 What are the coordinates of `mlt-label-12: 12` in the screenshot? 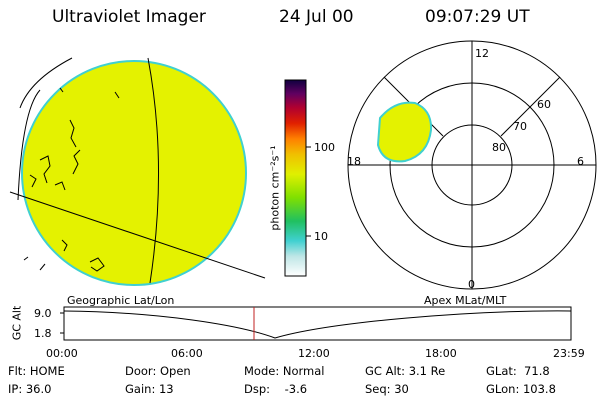 It's located at (482, 53).